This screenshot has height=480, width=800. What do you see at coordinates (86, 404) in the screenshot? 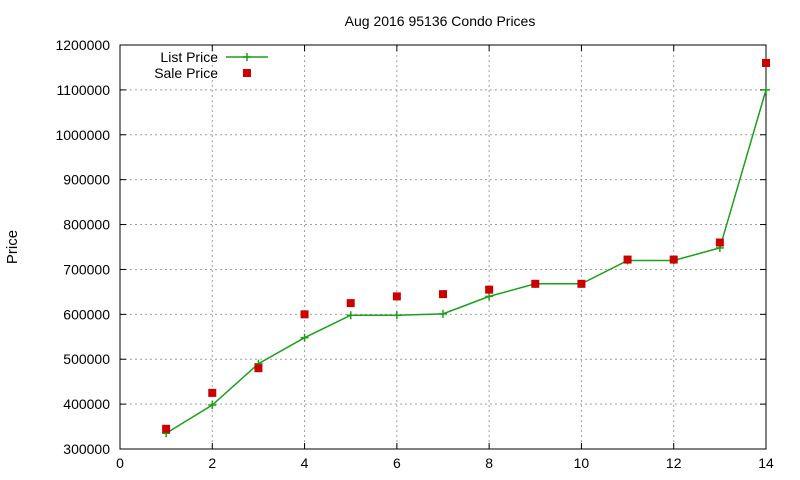
I see `y-tick-label: 400000` at bounding box center [86, 404].